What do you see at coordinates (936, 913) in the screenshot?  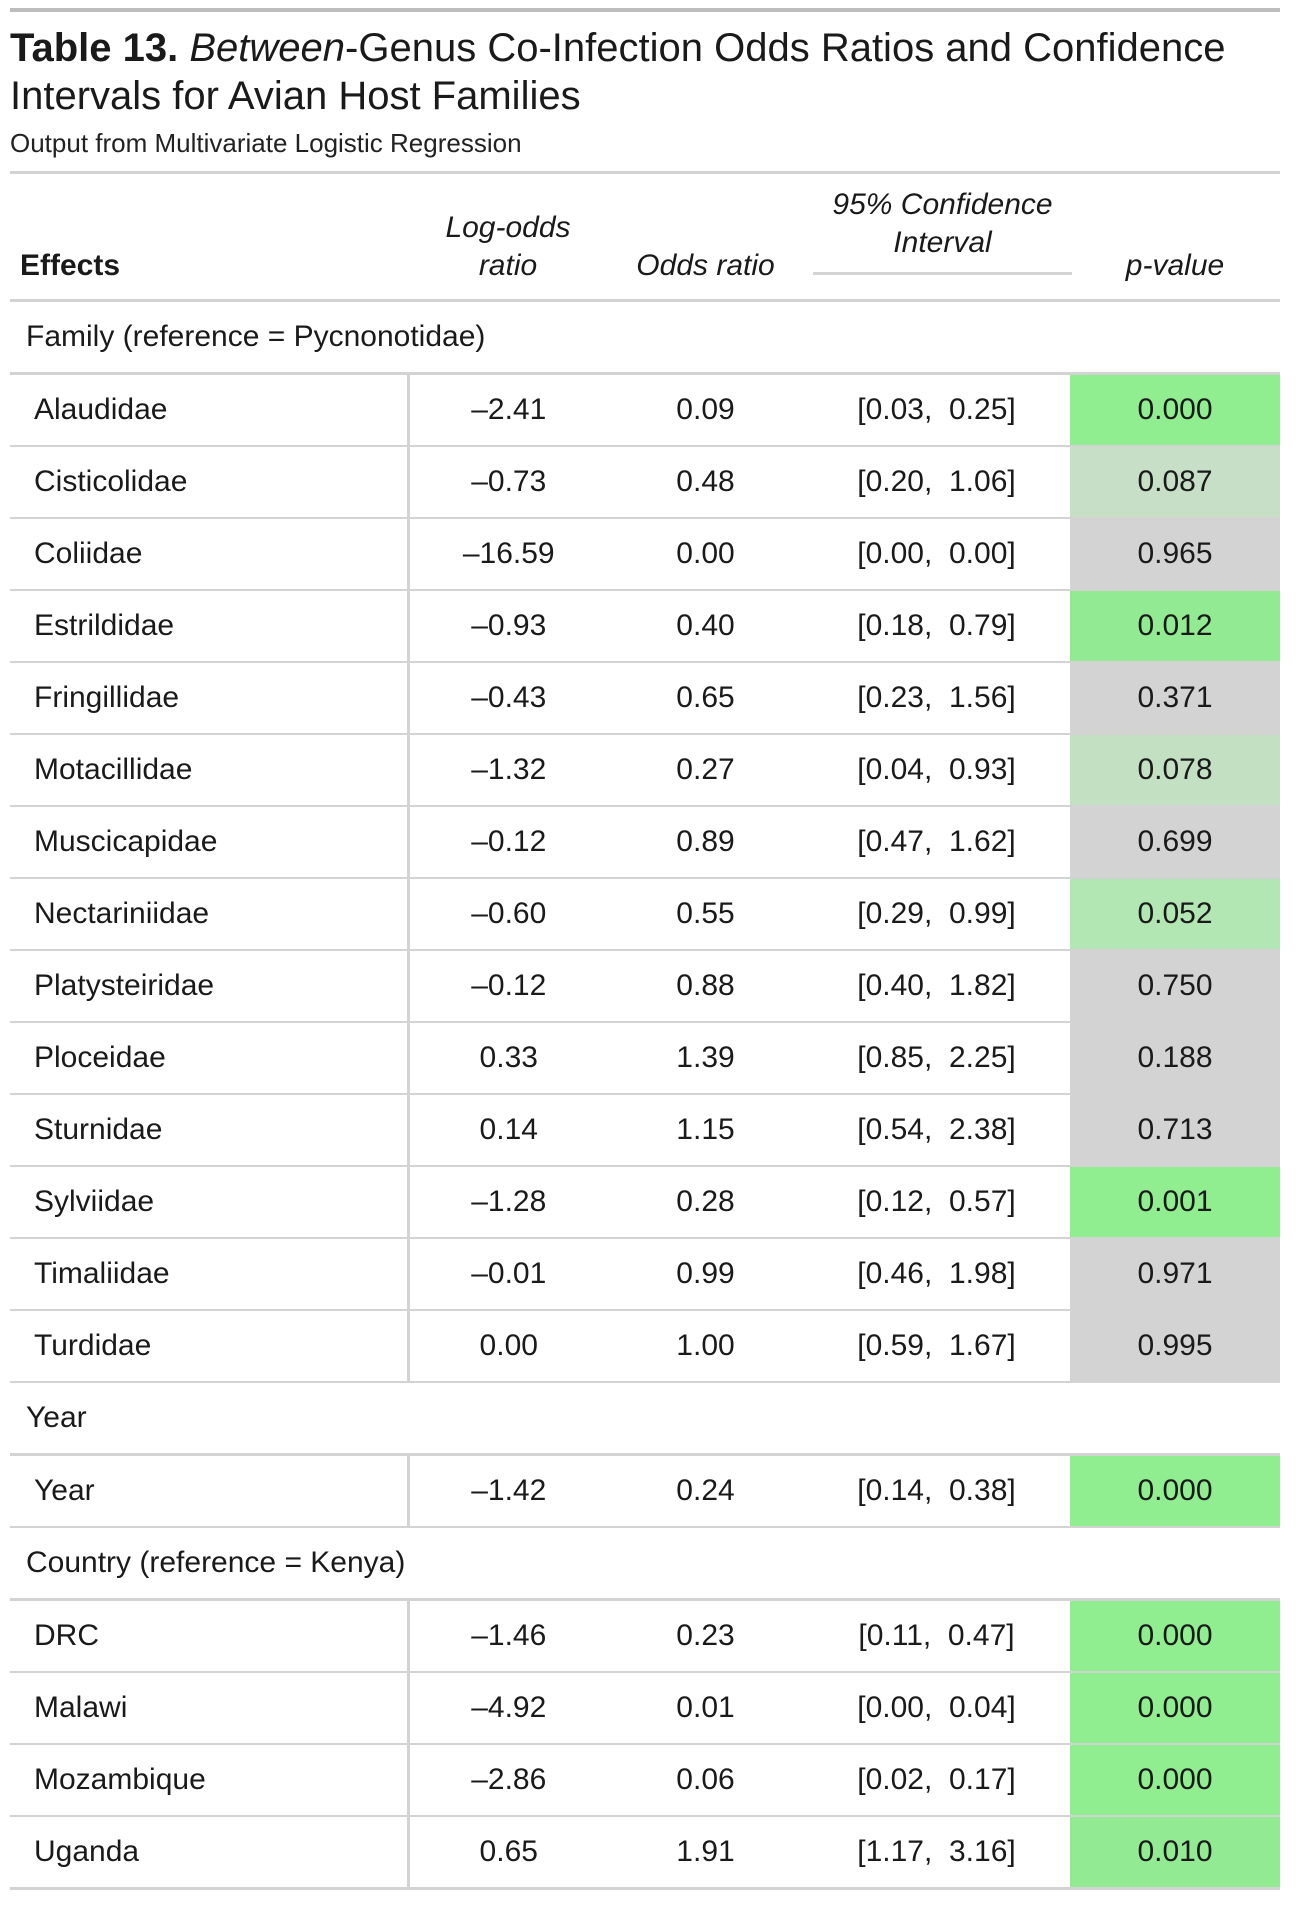 I see `confidence-interval-cell: [0.29, 0.99]` at bounding box center [936, 913].